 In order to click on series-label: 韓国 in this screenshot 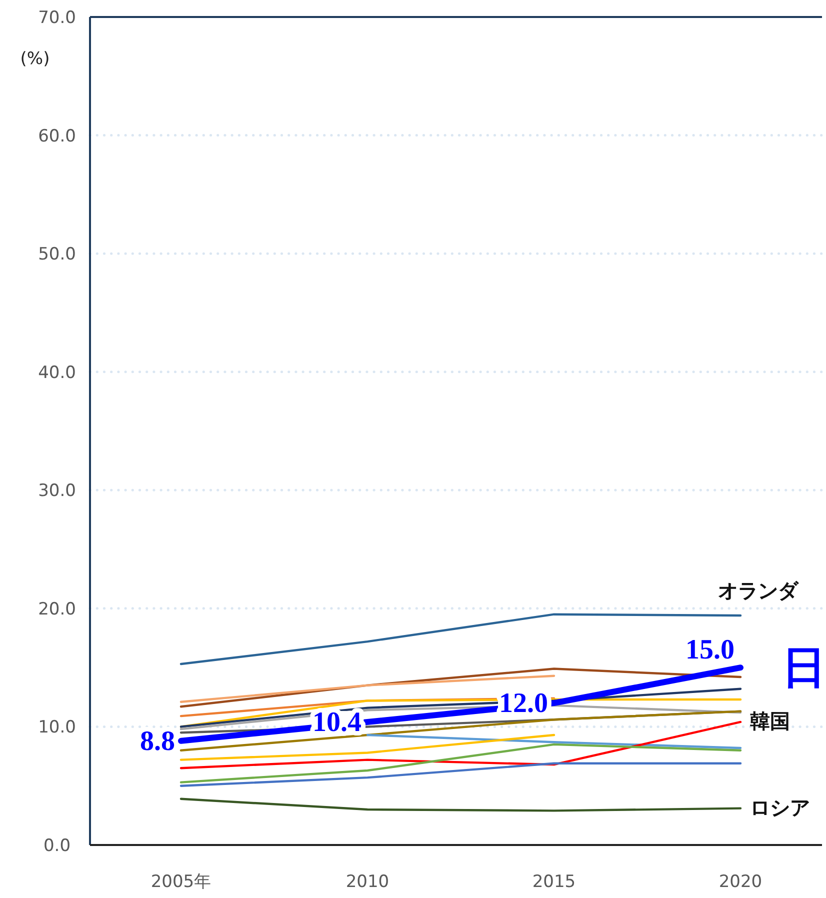, I will do `click(770, 720)`.